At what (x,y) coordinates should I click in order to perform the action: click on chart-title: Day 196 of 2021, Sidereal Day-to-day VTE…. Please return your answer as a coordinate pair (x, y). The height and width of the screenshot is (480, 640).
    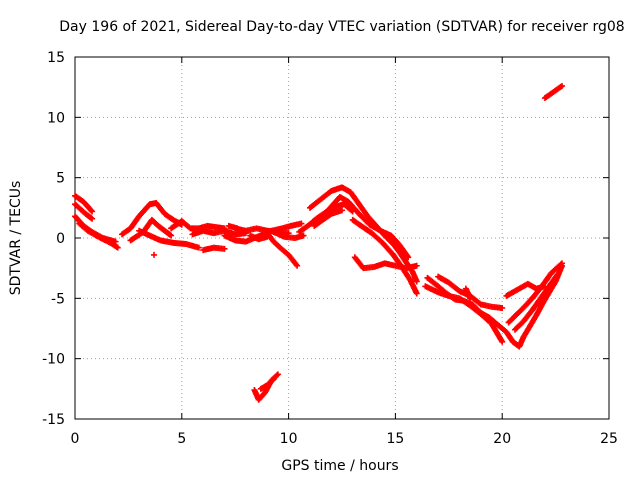
    Looking at the image, I should click on (341, 27).